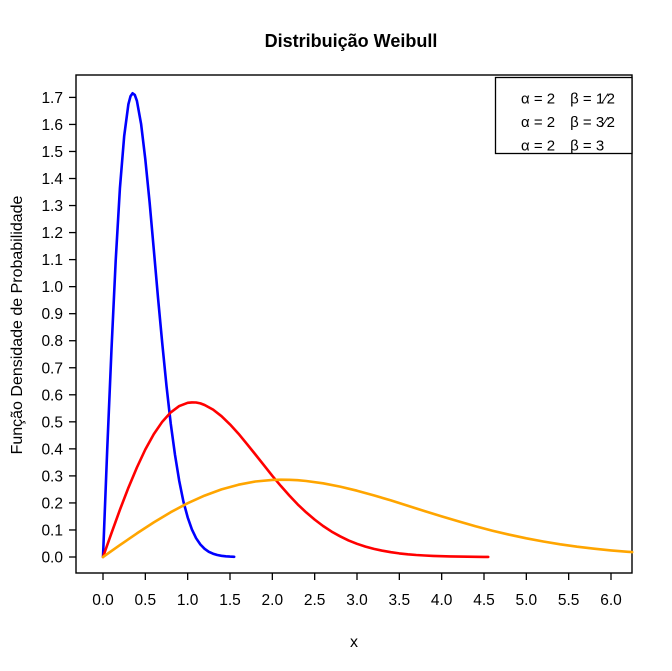  Describe the element at coordinates (442, 600) in the screenshot. I see `x-tick-label: 4.0` at that location.